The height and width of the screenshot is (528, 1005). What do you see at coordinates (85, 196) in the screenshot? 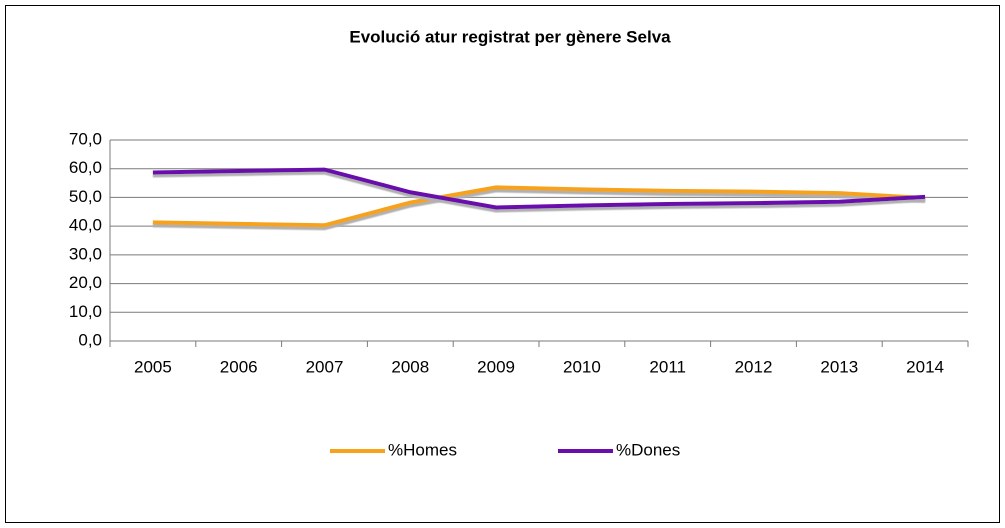
I see `y-tick-label: 50,0` at bounding box center [85, 196].